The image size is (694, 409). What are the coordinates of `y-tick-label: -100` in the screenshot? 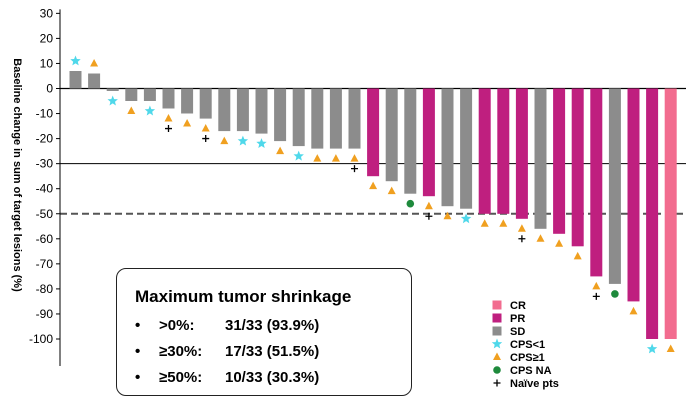 It's located at (41, 339).